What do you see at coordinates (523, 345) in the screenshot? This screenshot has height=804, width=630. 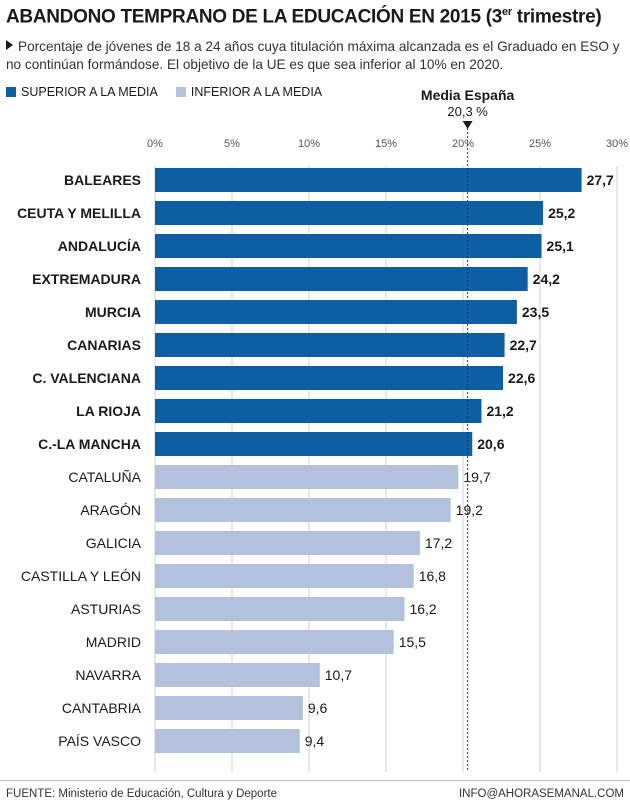 I see `value-label: 22,7` at bounding box center [523, 345].